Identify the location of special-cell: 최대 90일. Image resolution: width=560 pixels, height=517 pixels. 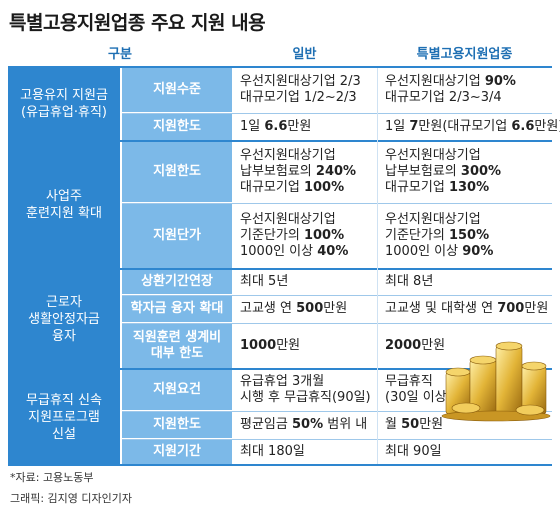
(413, 451).